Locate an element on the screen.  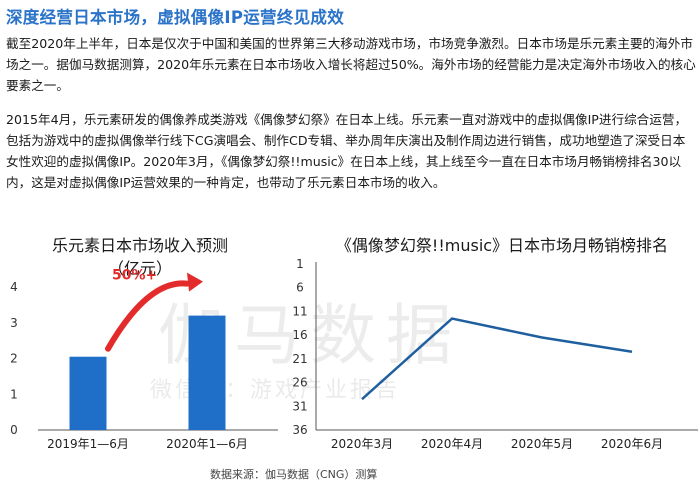
left-chart-unit: （亿元） is located at coordinates (139, 268).